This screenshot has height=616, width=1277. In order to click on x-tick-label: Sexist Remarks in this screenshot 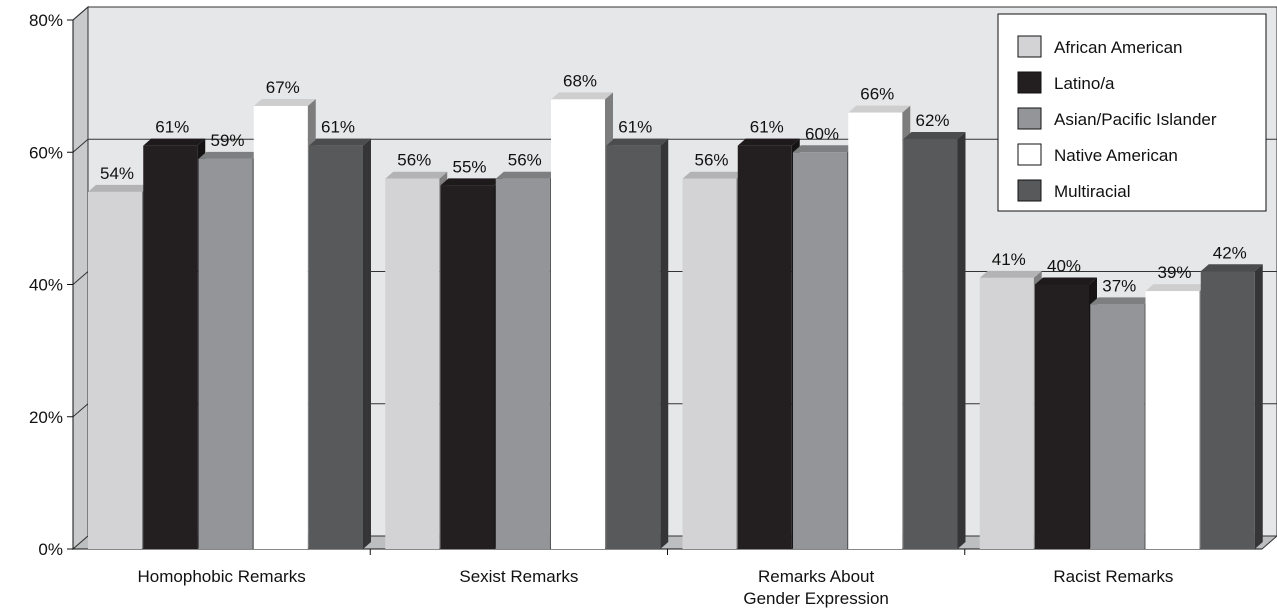, I will do `click(518, 576)`.